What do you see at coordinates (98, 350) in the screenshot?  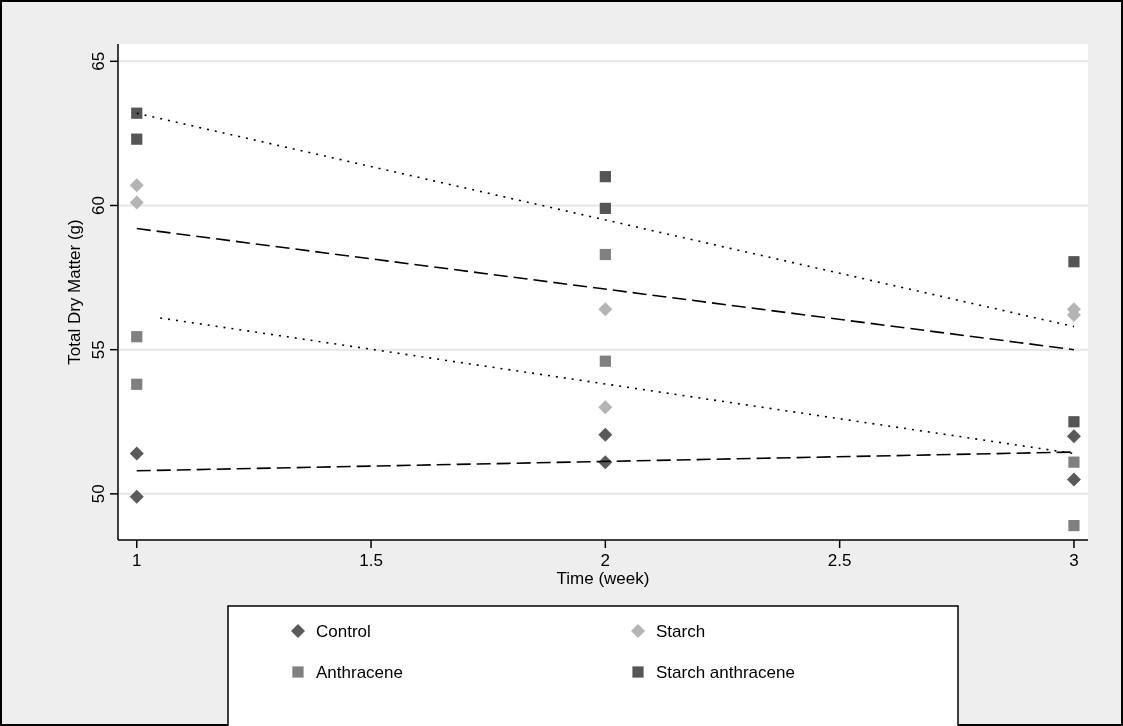 I see `y-tick-label: 55` at bounding box center [98, 350].